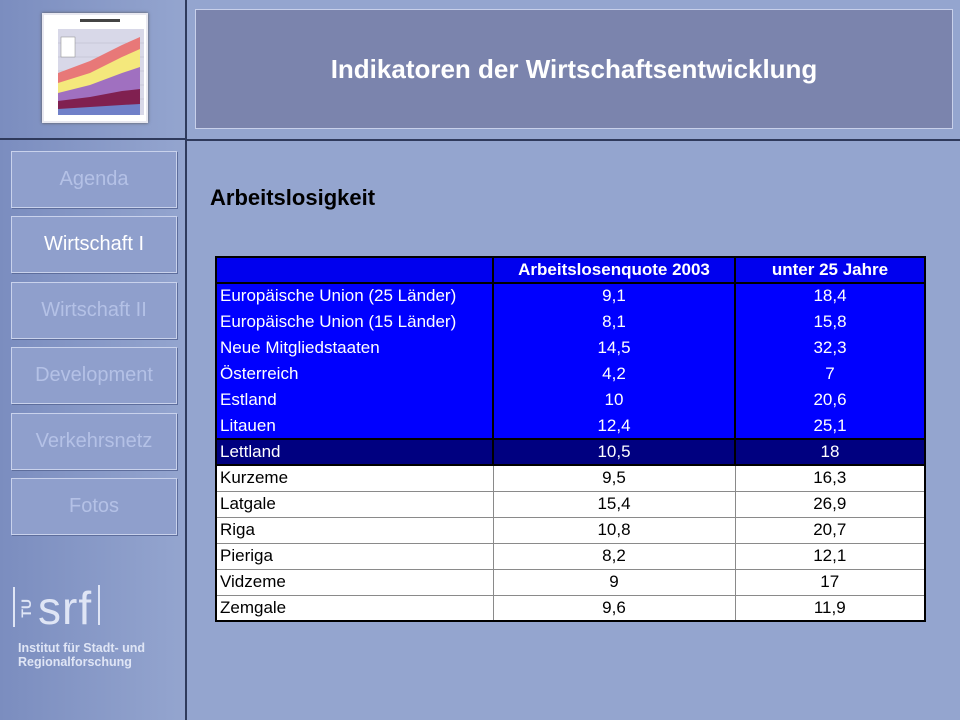 This screenshot has width=960, height=720. What do you see at coordinates (614, 270) in the screenshot?
I see `table-header-cell: Arbeitslosenquote 2003` at bounding box center [614, 270].